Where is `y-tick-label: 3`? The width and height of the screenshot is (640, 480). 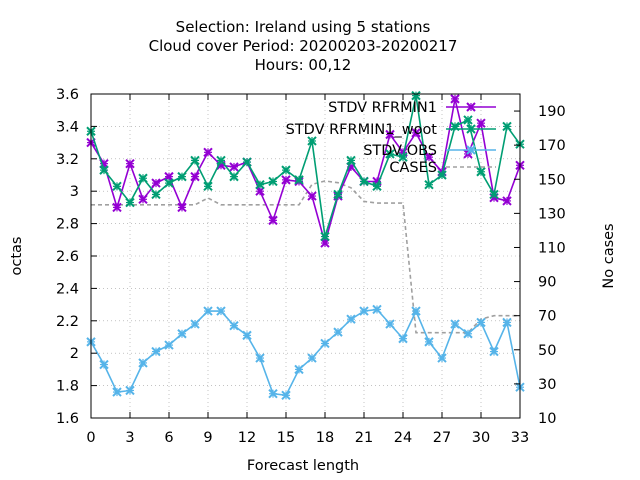 y-tick-label: 3 is located at coordinates (74, 192).